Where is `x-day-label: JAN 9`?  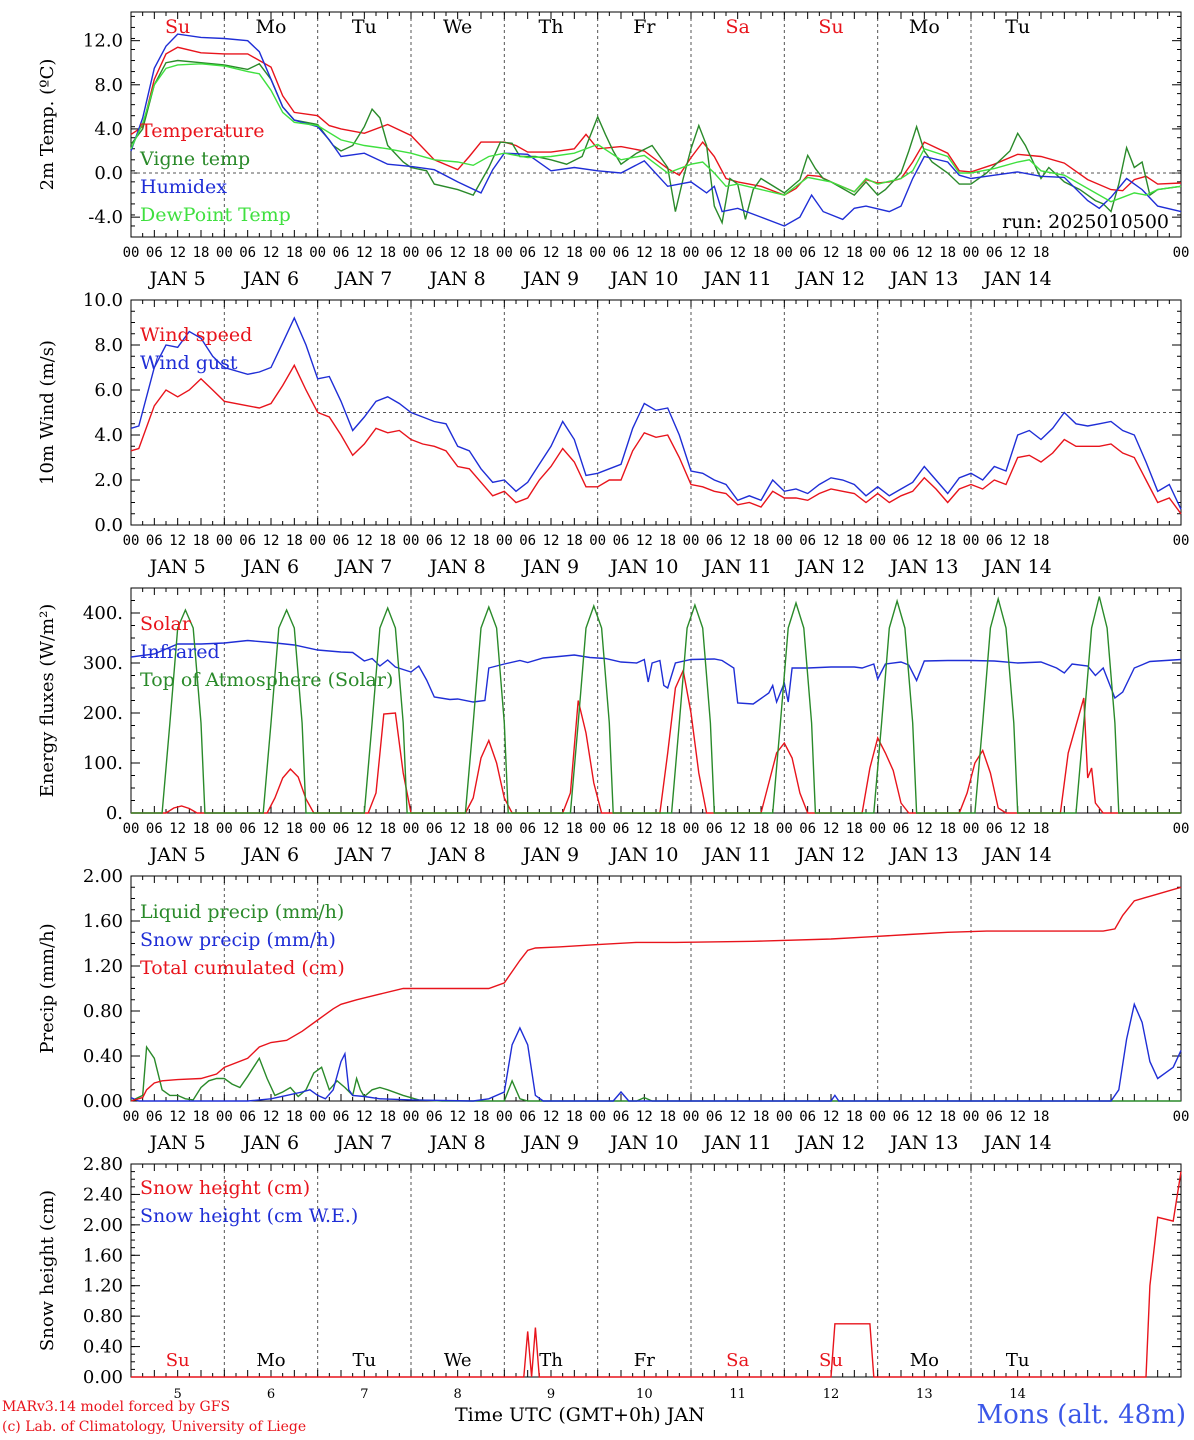
x-day-label: JAN 9 is located at coordinates (550, 279).